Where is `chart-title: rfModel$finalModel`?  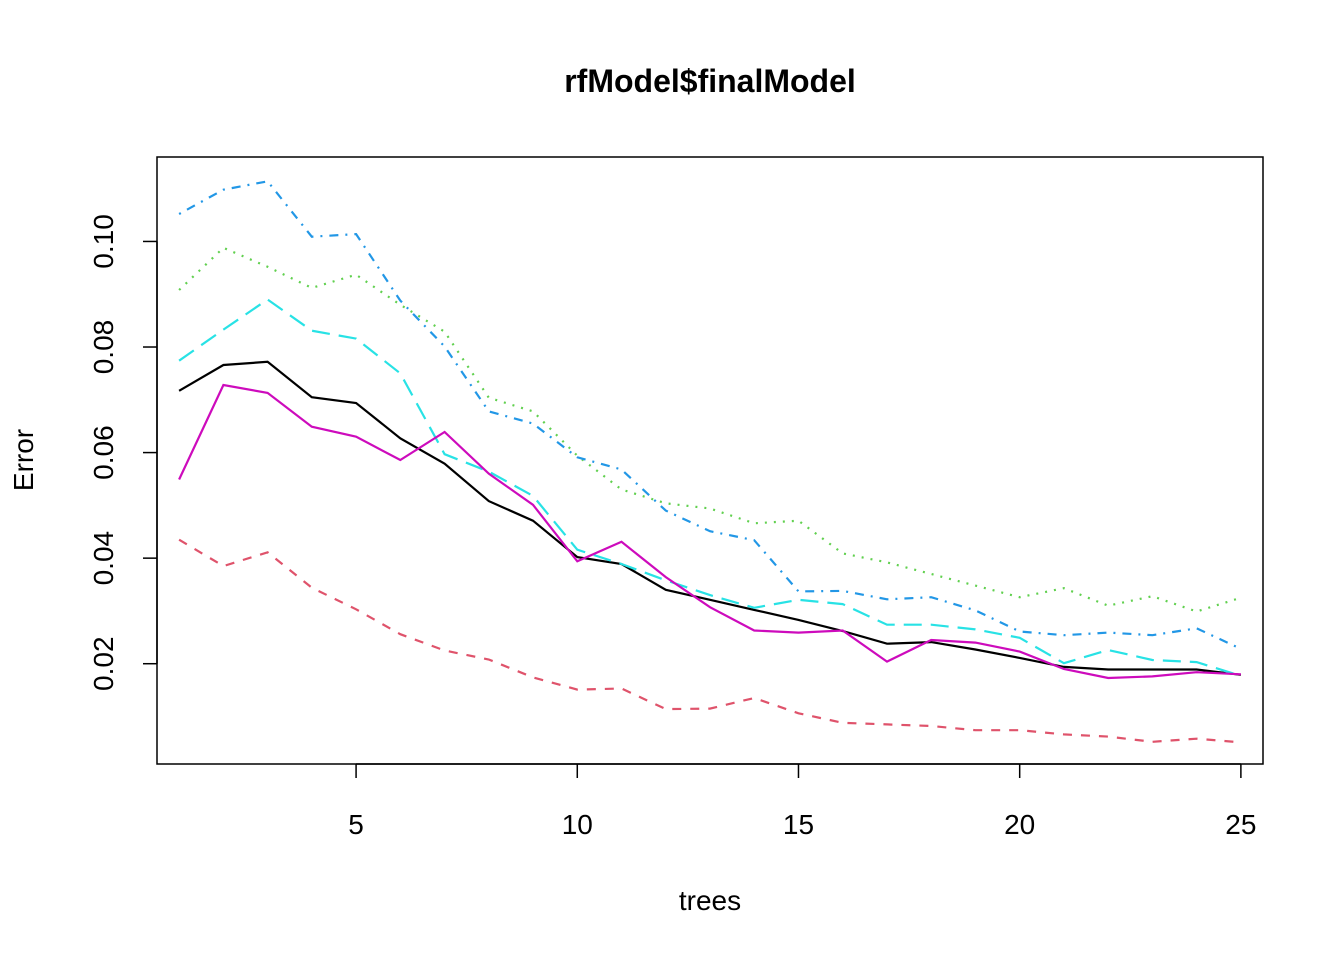 chart-title: rfModel$finalModel is located at coordinates (710, 81).